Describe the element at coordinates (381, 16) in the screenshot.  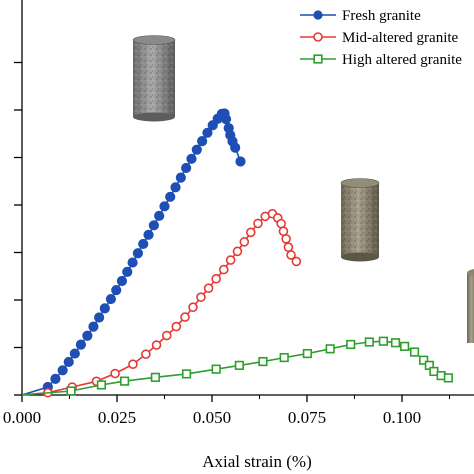
I see `legend-label: Fresh granite` at that location.